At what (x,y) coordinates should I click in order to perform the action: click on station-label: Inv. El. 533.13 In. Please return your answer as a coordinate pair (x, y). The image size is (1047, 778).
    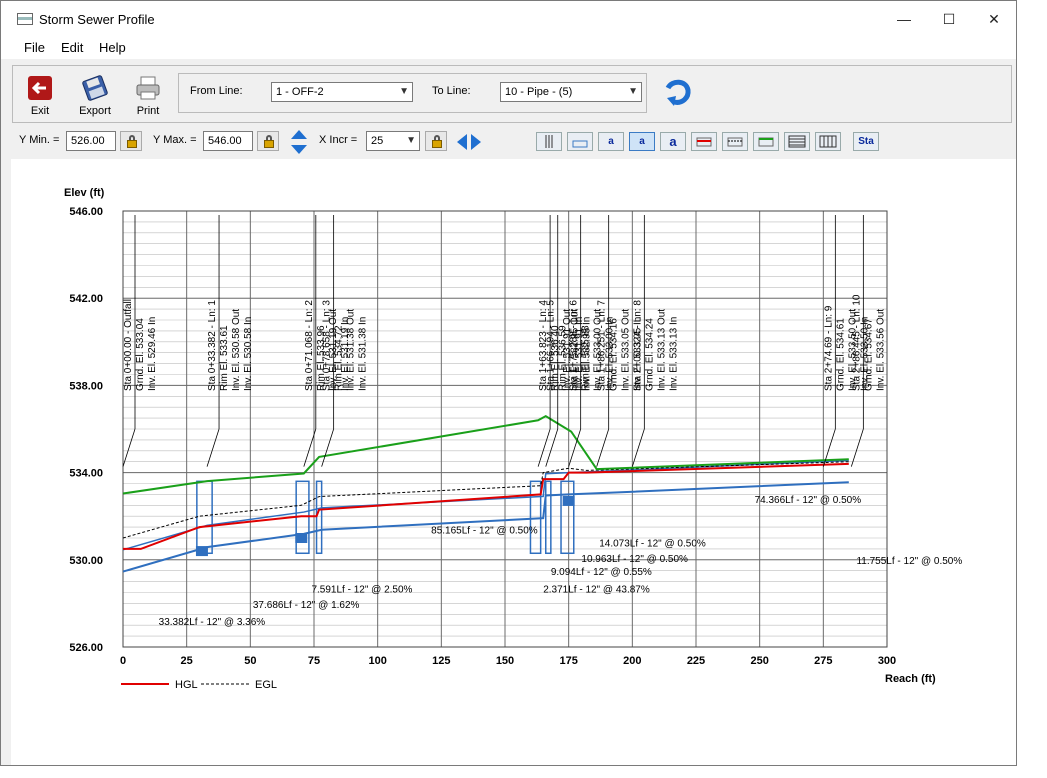
    Looking at the image, I should click on (673, 354).